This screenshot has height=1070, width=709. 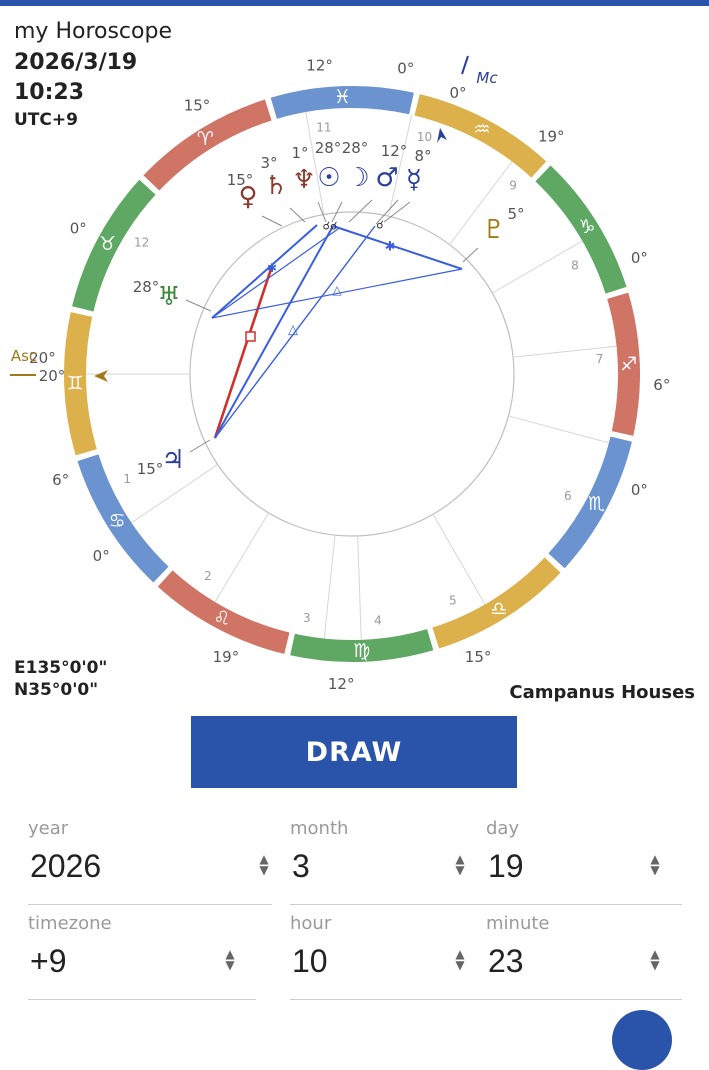 What do you see at coordinates (264, 864) in the screenshot?
I see `year-stepper-icon: ▲ ▼` at bounding box center [264, 864].